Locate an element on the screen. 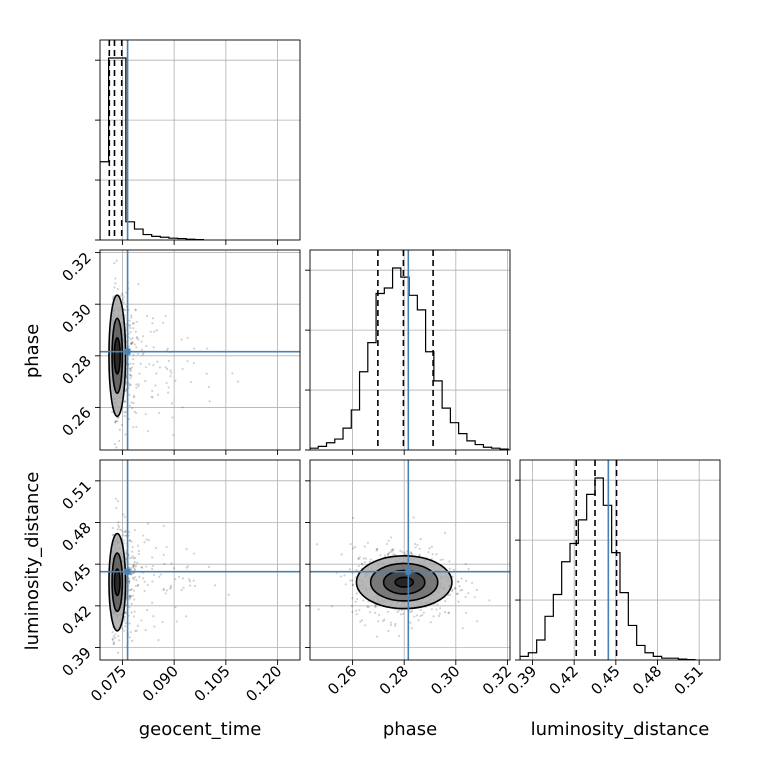 This screenshot has width=760, height=760. x-tick-label-geocent_time: 0.075 is located at coordinates (108, 683).